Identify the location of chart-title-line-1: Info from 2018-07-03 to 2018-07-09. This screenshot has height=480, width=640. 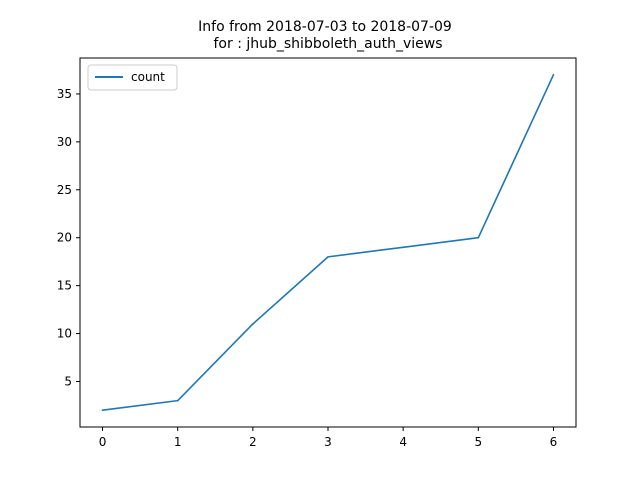
(325, 27).